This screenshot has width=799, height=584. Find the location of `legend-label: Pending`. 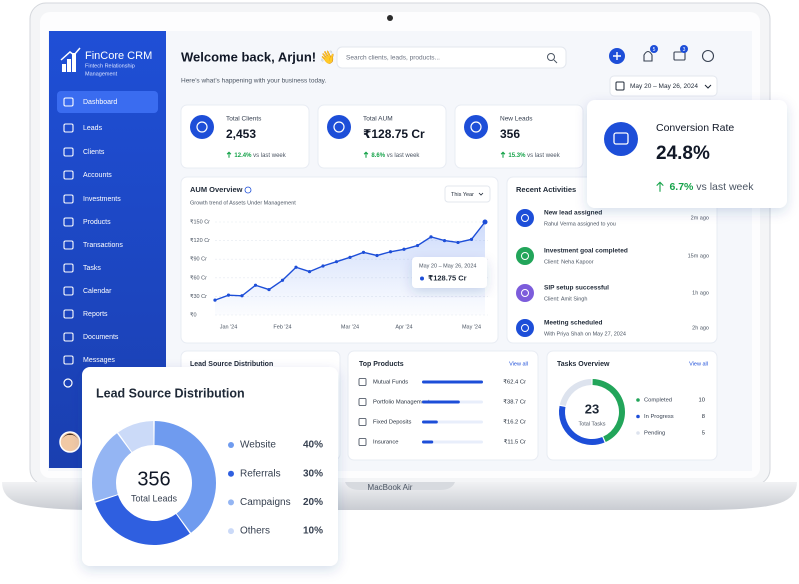

legend-label: Pending is located at coordinates (654, 434).